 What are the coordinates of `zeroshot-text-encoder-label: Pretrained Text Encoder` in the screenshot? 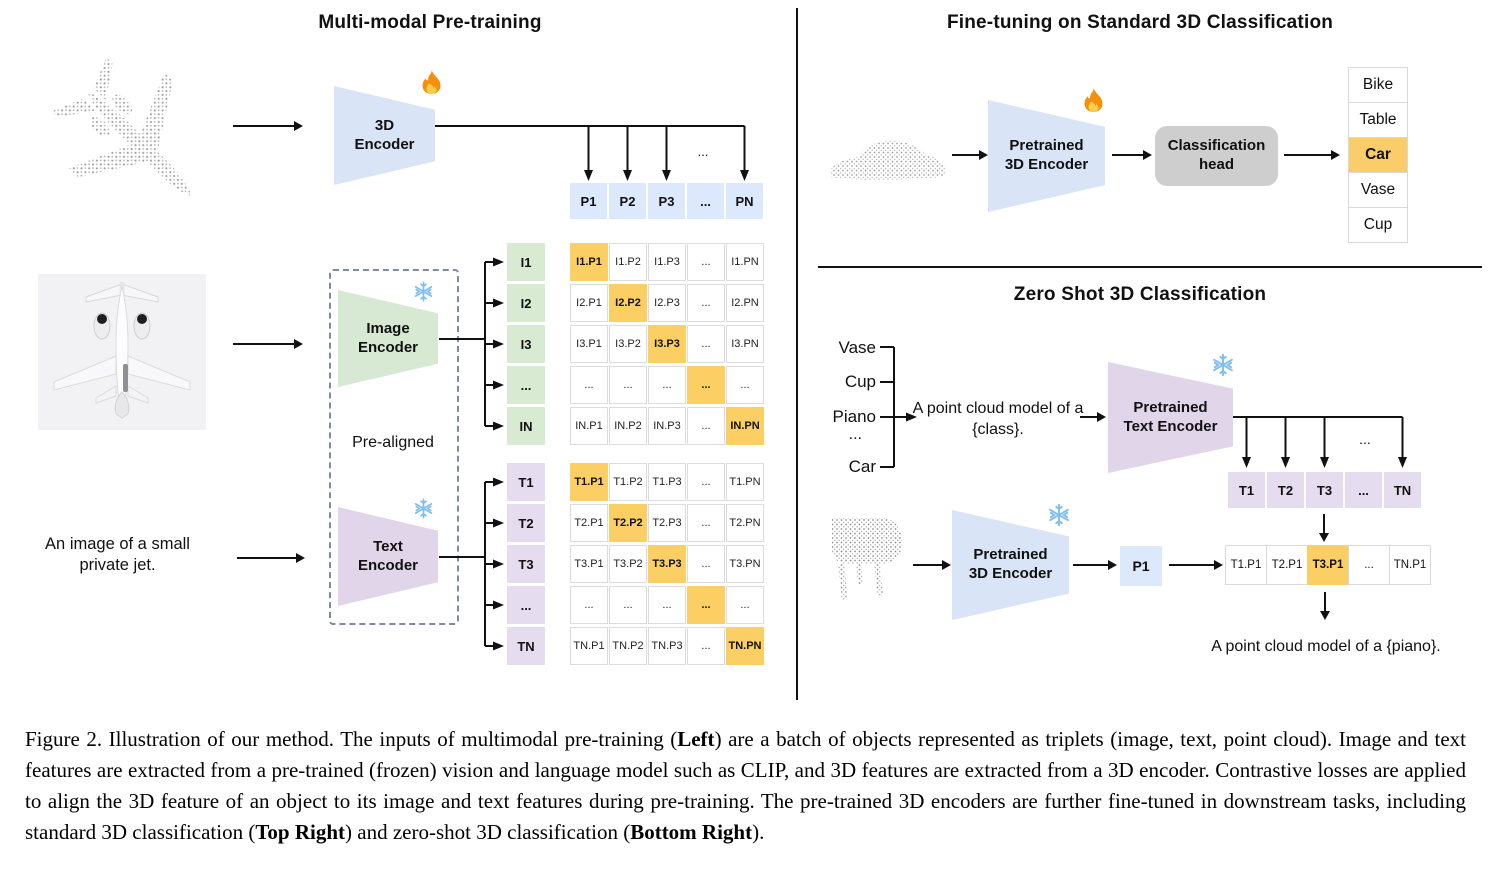 It's located at (1170, 416).